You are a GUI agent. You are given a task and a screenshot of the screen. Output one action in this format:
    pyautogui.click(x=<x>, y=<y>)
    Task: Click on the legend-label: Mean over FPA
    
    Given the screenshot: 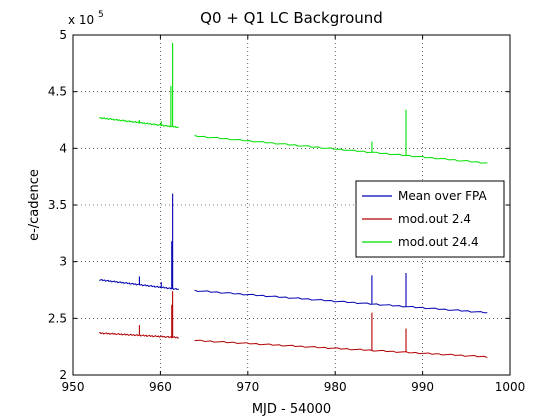 What is the action you would take?
    pyautogui.click(x=442, y=196)
    